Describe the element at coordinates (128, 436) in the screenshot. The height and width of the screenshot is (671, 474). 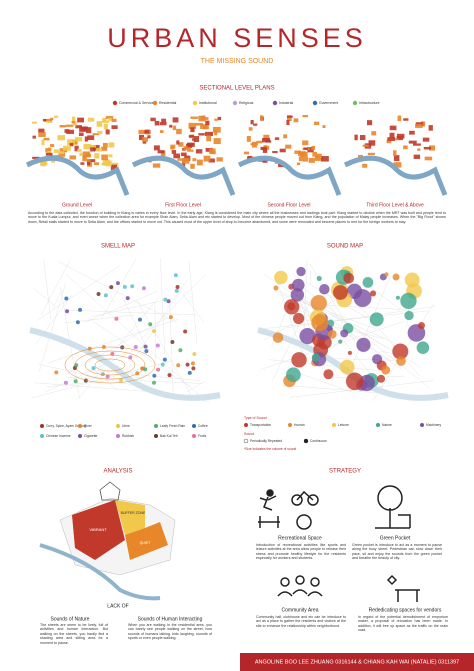
I see `legend-label: Rubbish` at that location.